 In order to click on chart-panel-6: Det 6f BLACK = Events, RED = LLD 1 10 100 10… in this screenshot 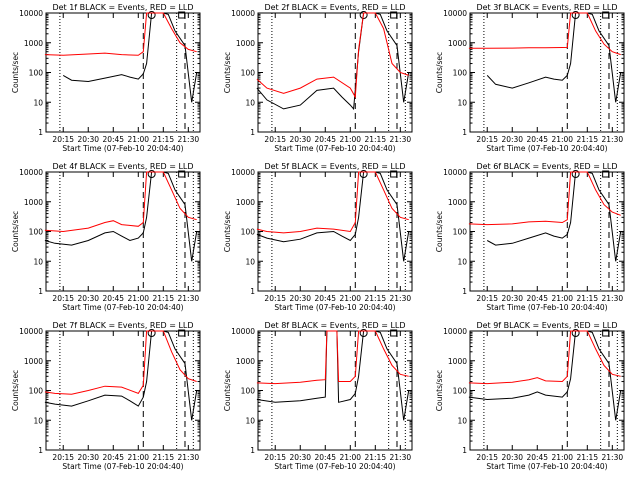, I will do `click(530, 237)`.